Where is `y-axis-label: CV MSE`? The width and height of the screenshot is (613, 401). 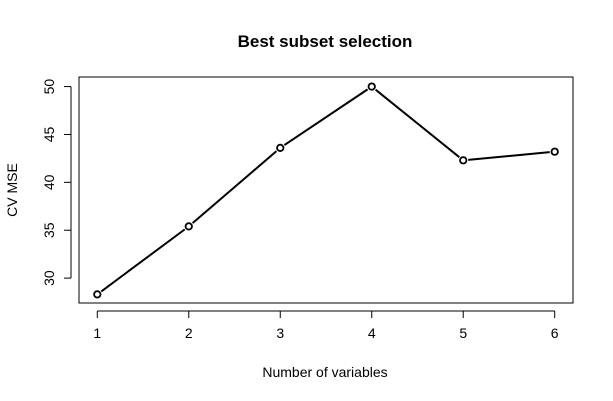 y-axis-label: CV MSE is located at coordinates (12, 190).